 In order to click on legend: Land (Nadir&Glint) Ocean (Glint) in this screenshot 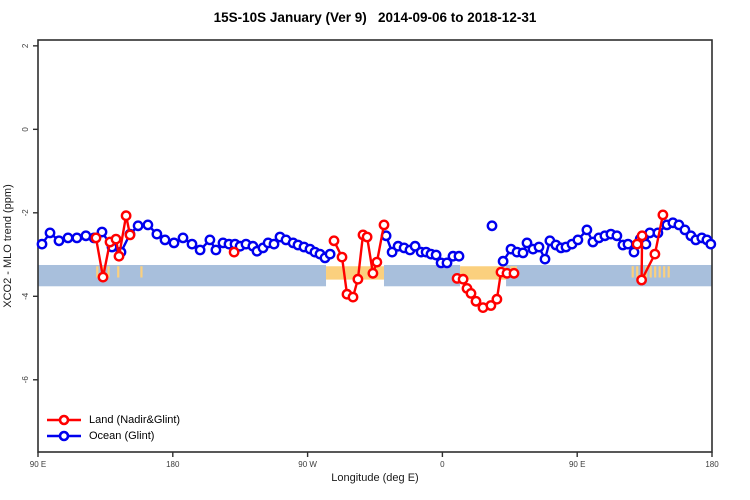, I will do `click(113, 428)`.